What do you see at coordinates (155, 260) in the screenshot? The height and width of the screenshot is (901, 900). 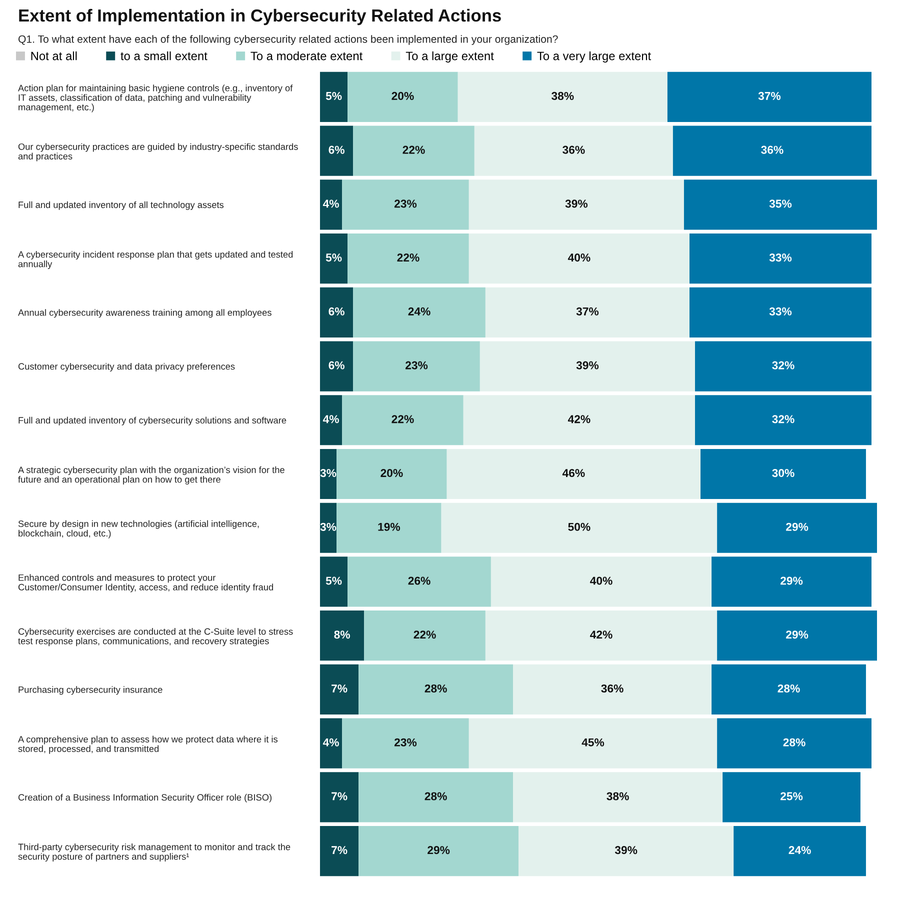 I see `y-tick-label: A cybersecurity incident response plan that gets updated and tested annually` at bounding box center [155, 260].